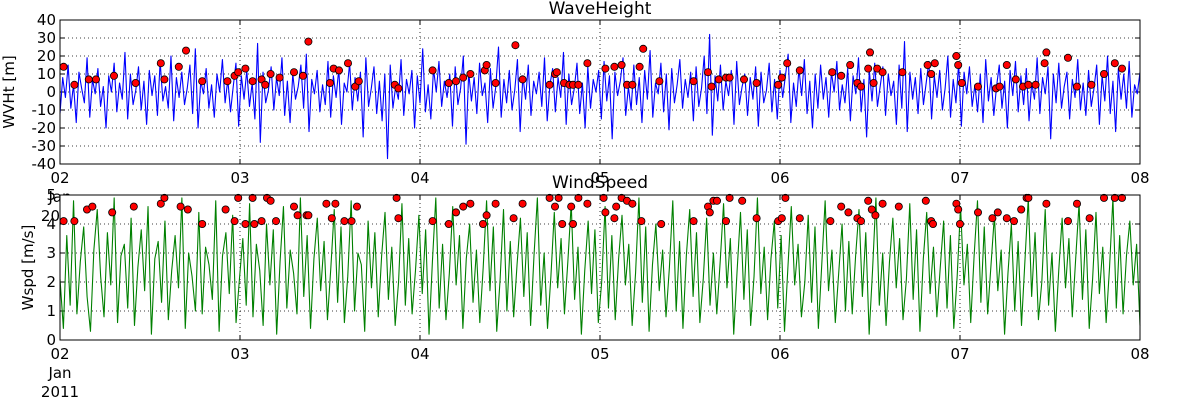 The width and height of the screenshot is (1200, 400). I want to click on windspeed-xtick-label: 05, so click(599, 354).